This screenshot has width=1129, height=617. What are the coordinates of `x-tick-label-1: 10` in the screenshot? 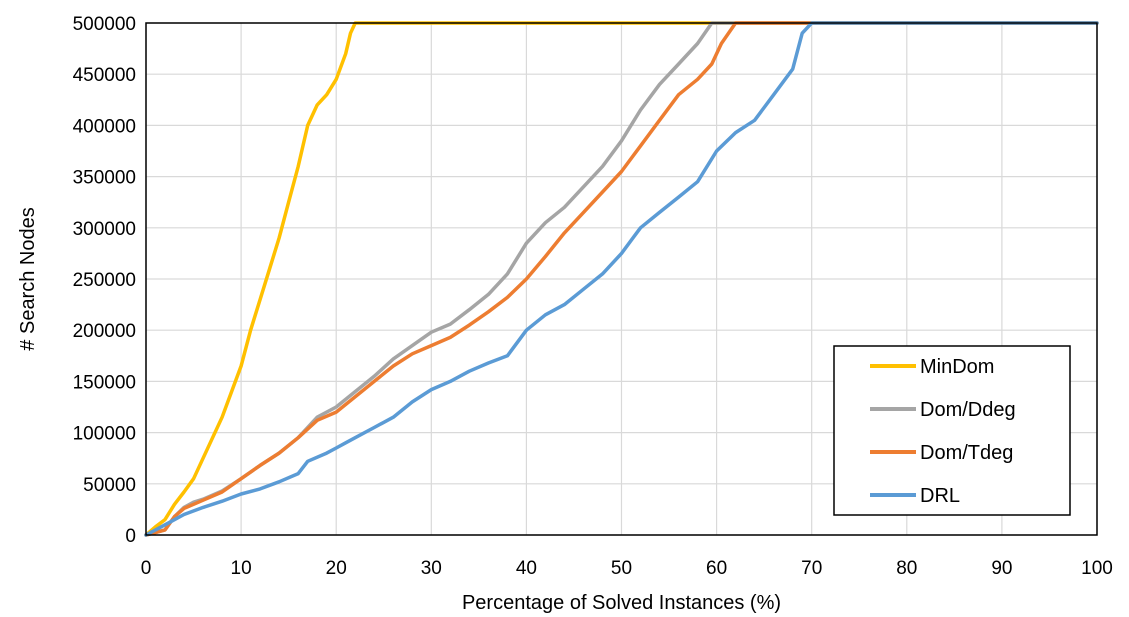 It's located at (241, 568).